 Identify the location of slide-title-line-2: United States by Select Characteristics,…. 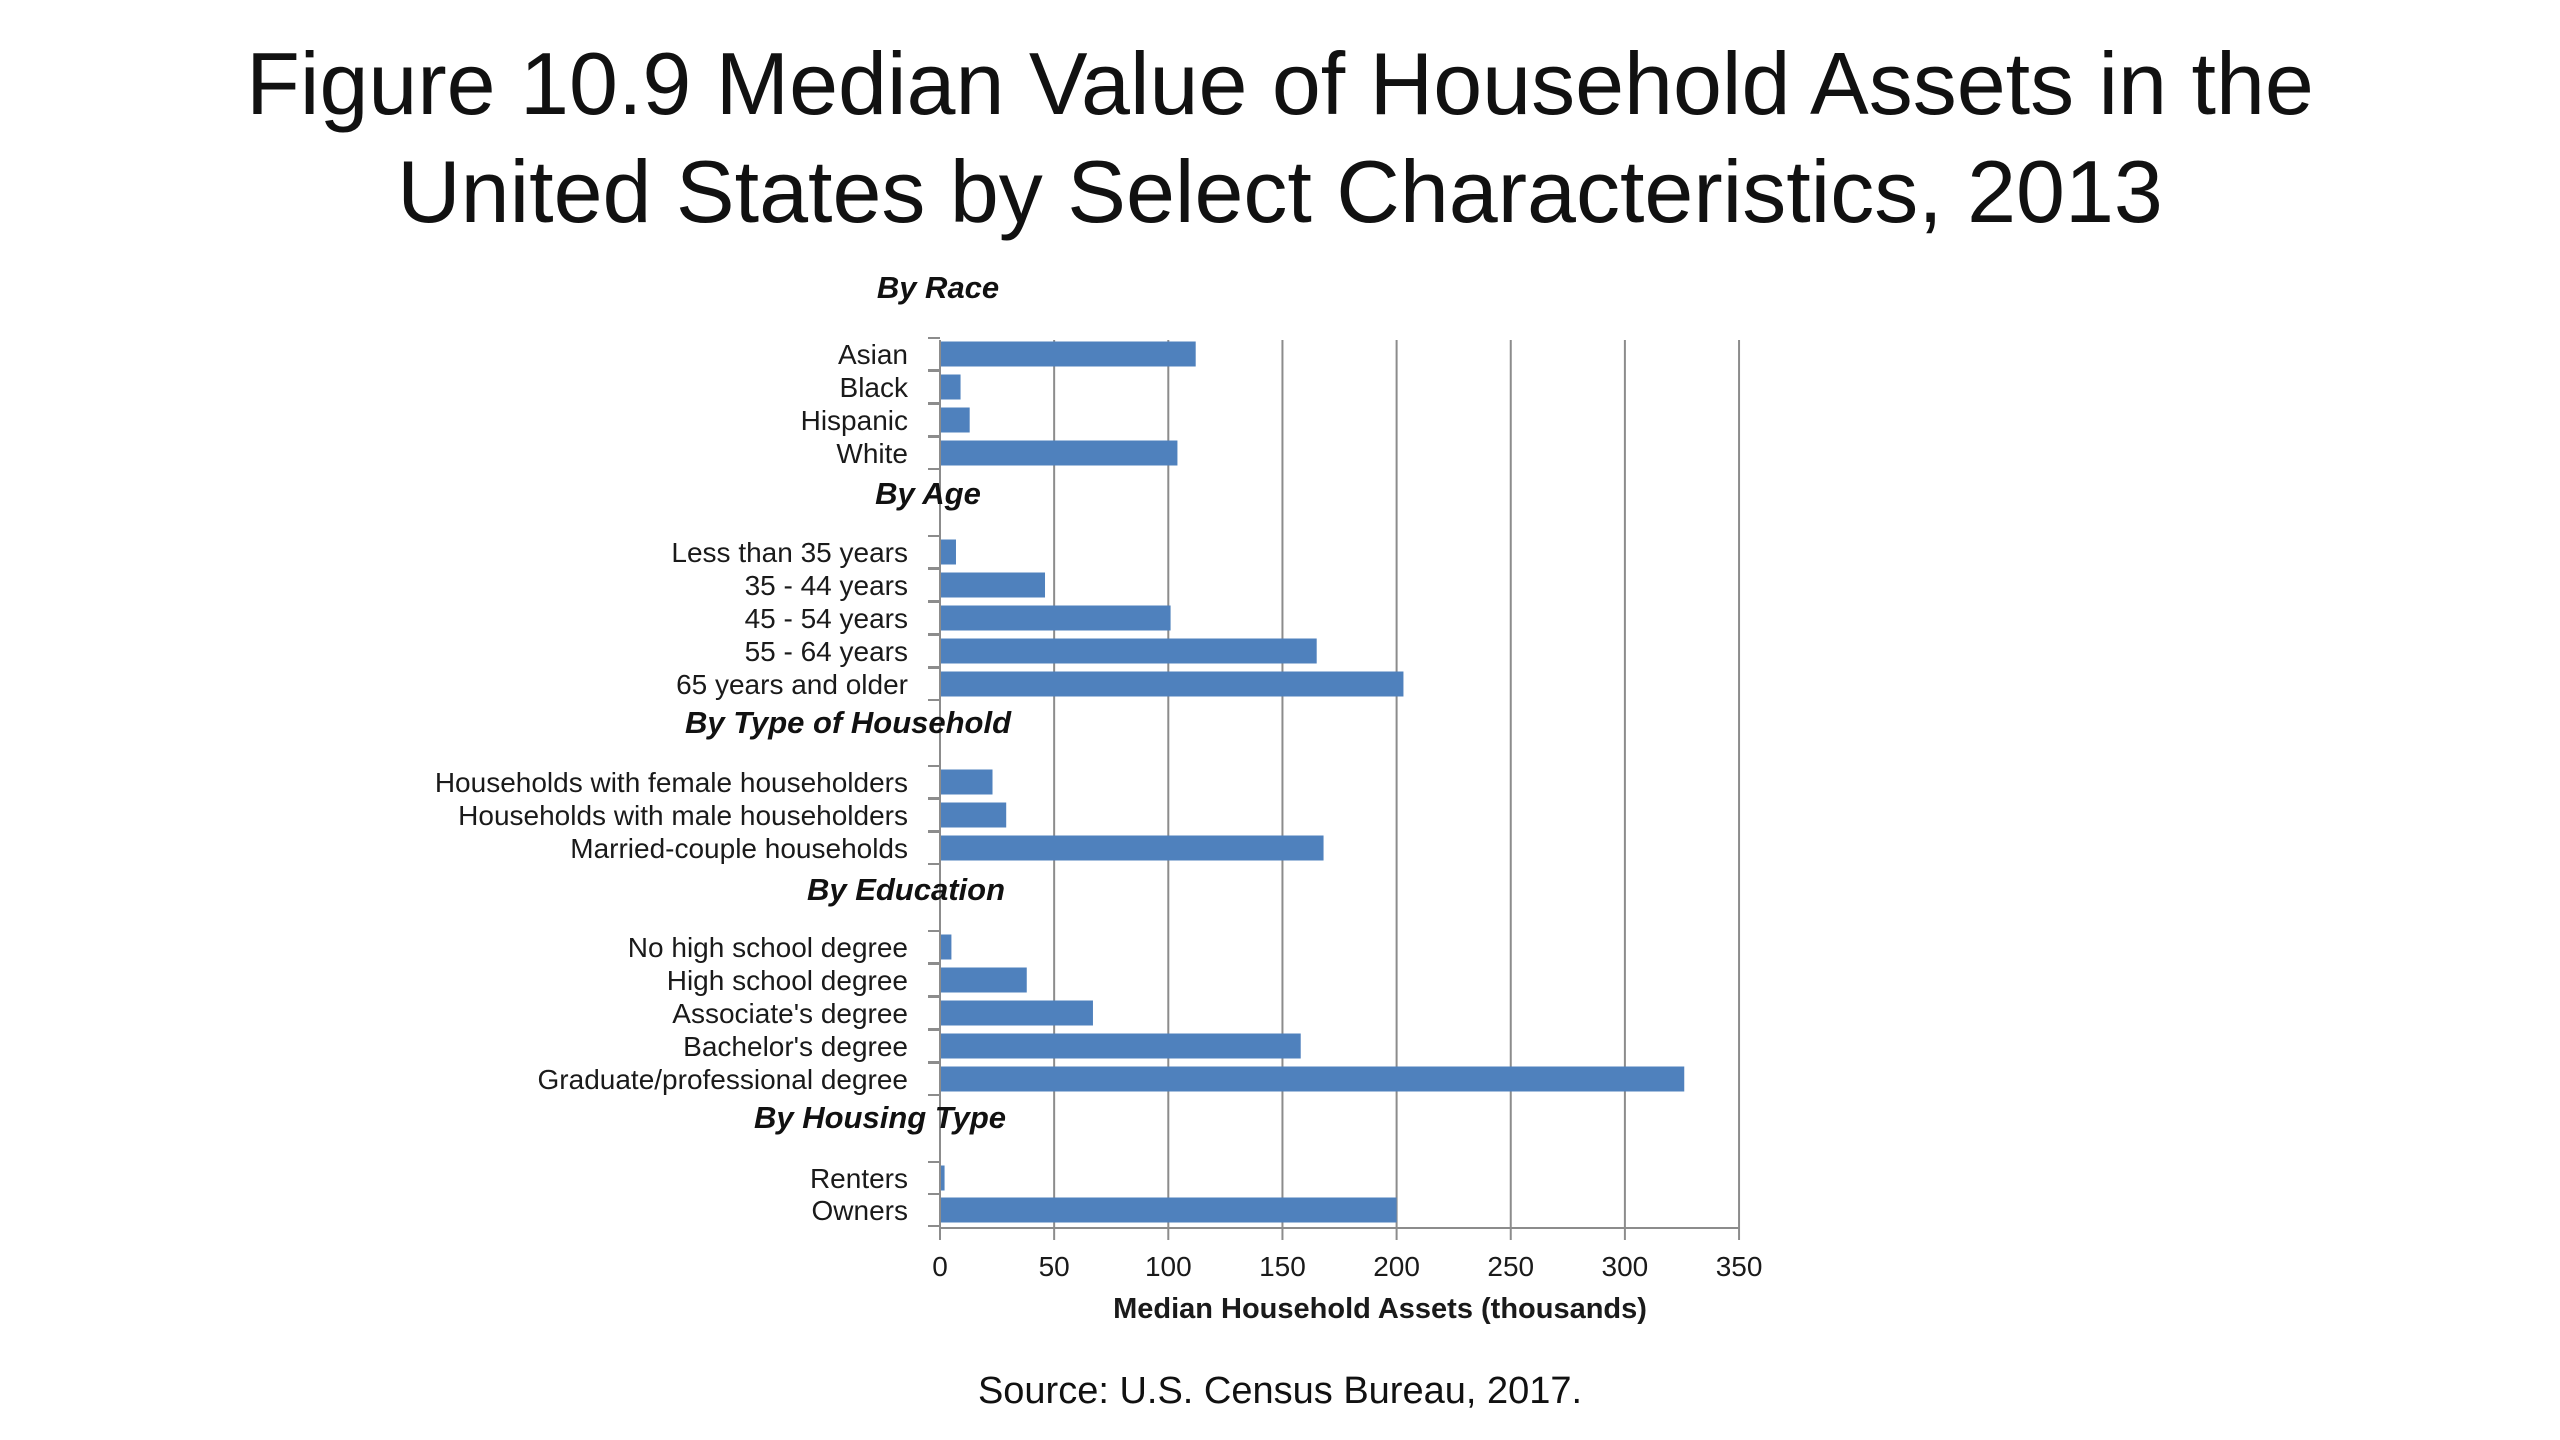
(1280, 191).